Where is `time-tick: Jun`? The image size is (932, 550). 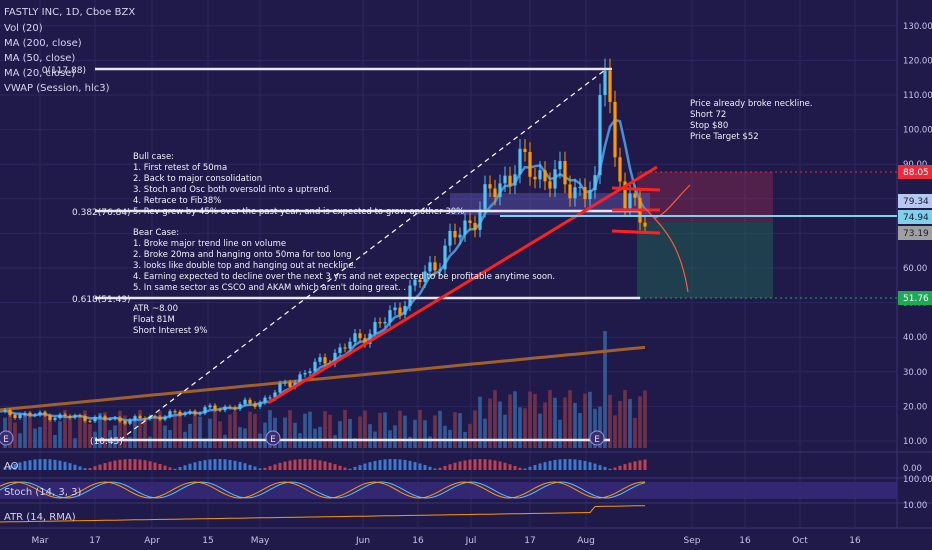 time-tick: Jun is located at coordinates (362, 541).